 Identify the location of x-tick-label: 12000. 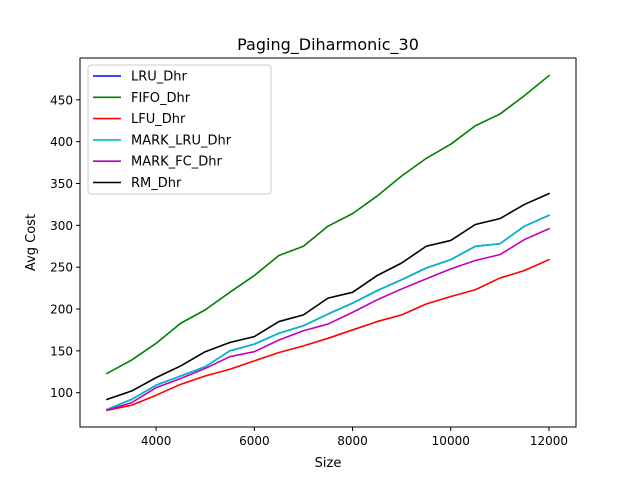
(549, 441).